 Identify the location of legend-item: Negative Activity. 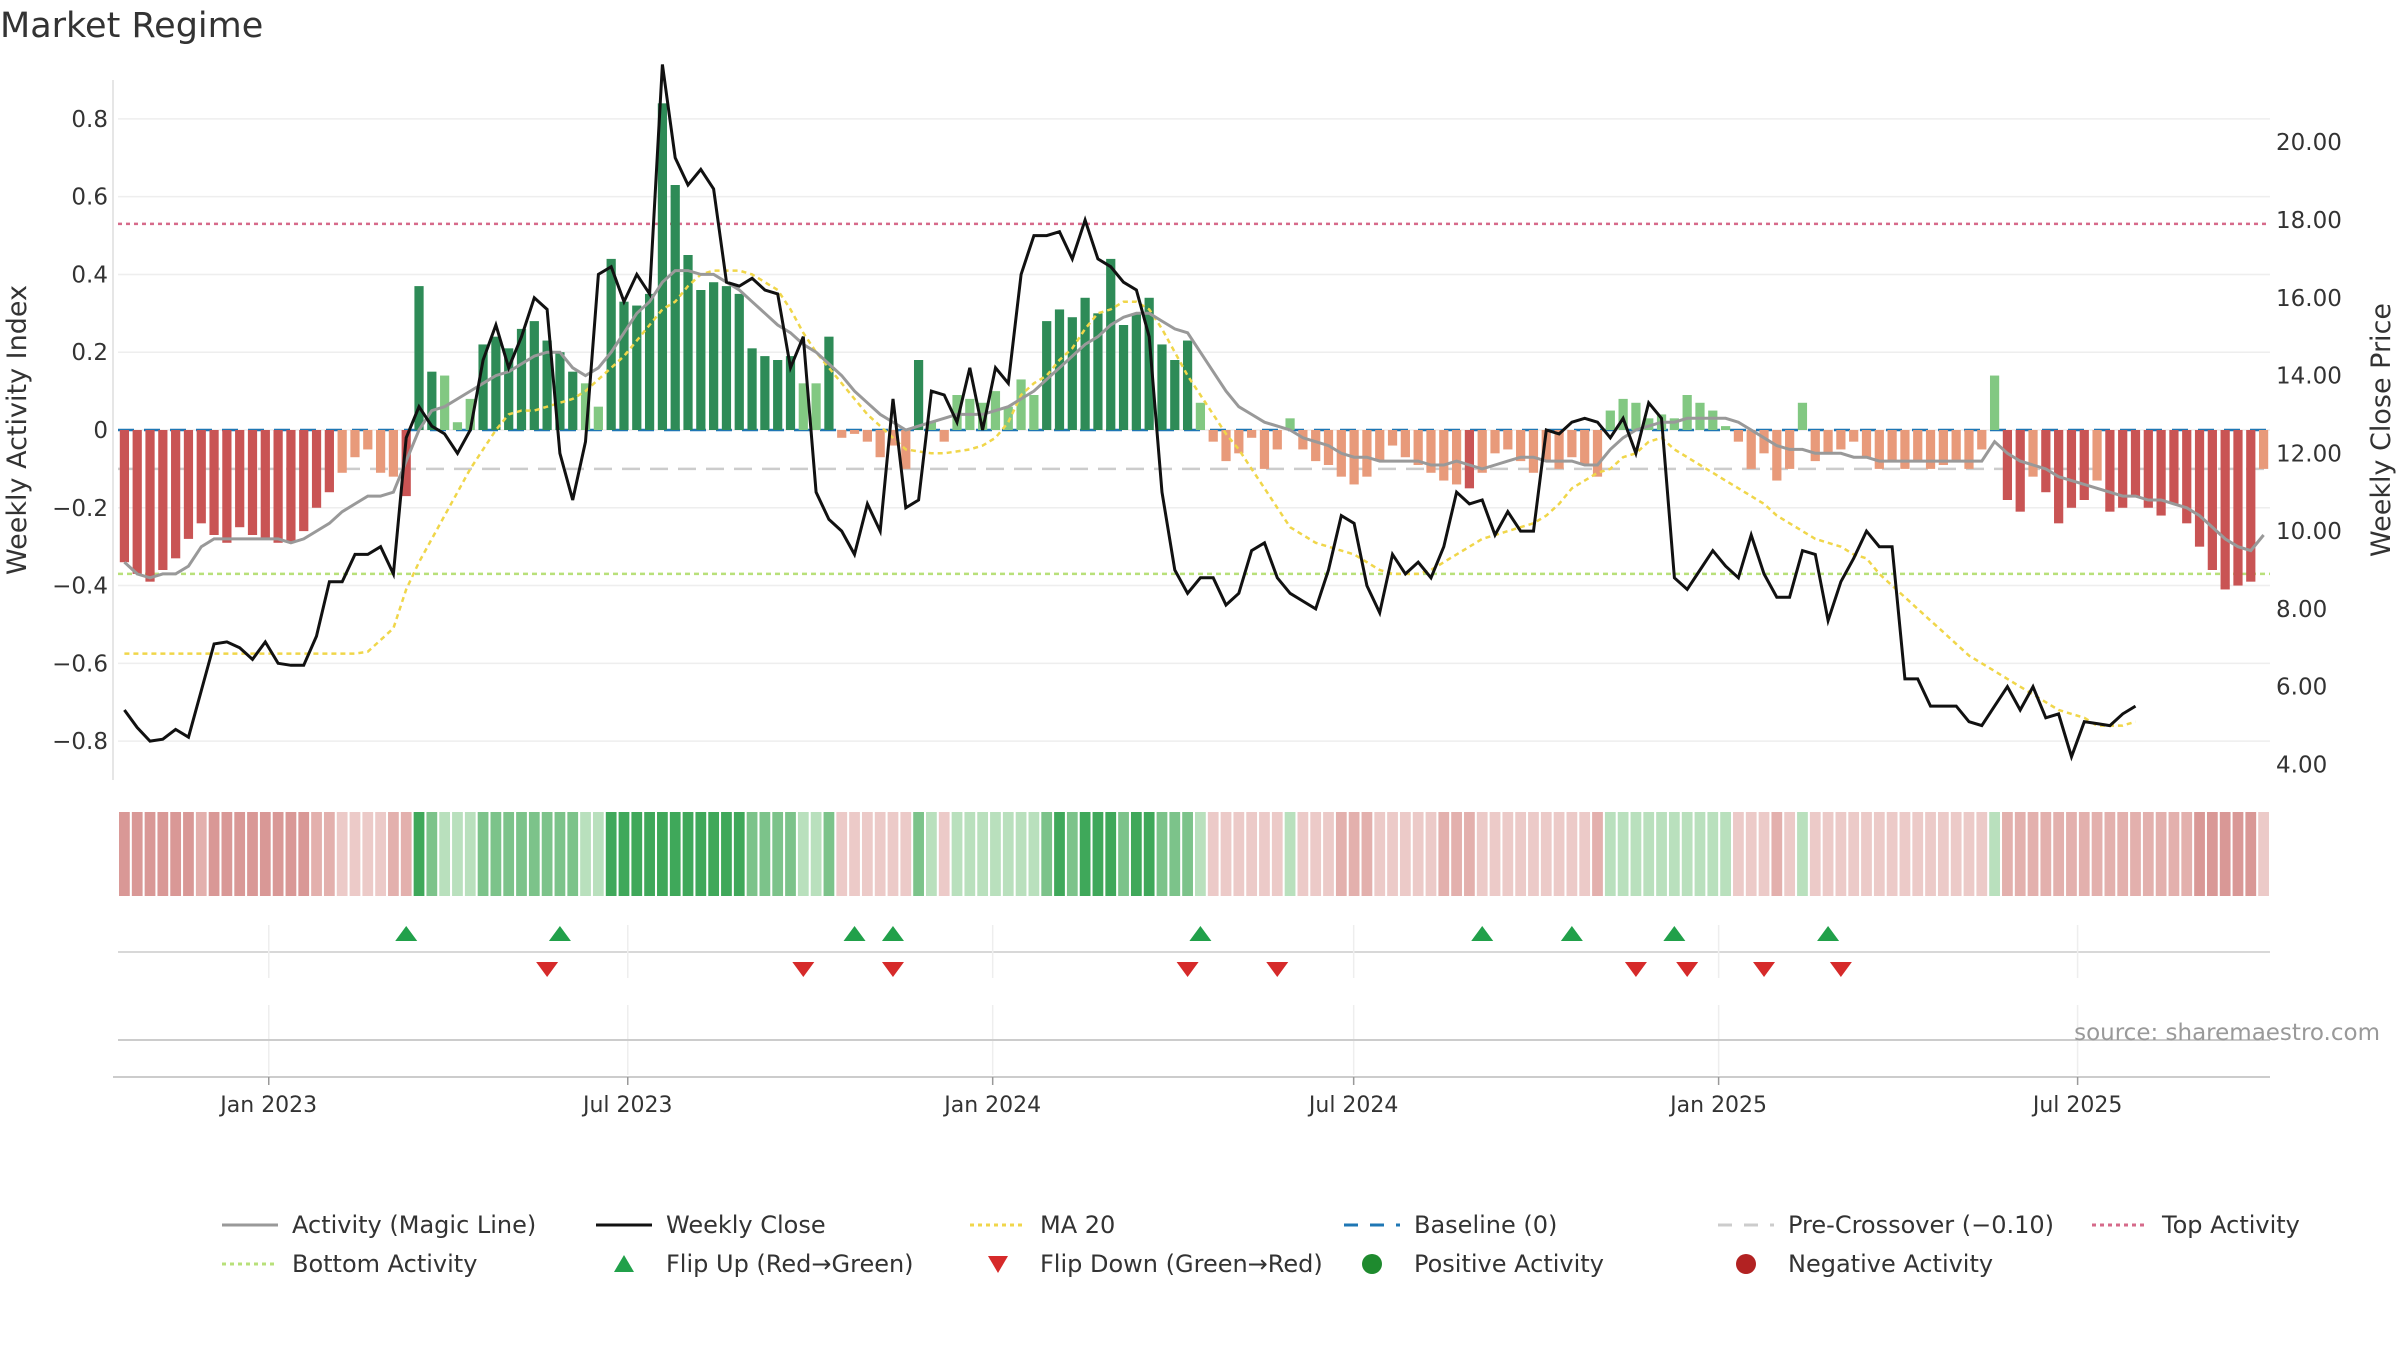
(1864, 1264).